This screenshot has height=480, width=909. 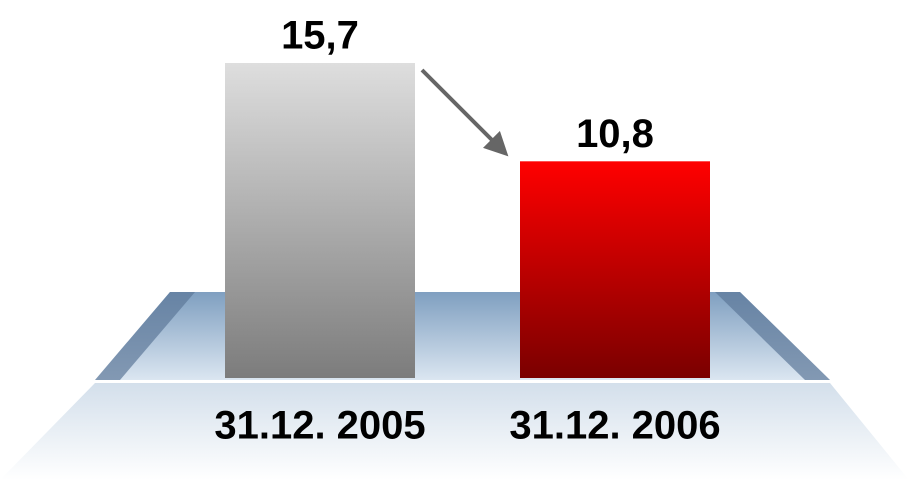 What do you see at coordinates (464, 112) in the screenshot?
I see `trend-arrow` at bounding box center [464, 112].